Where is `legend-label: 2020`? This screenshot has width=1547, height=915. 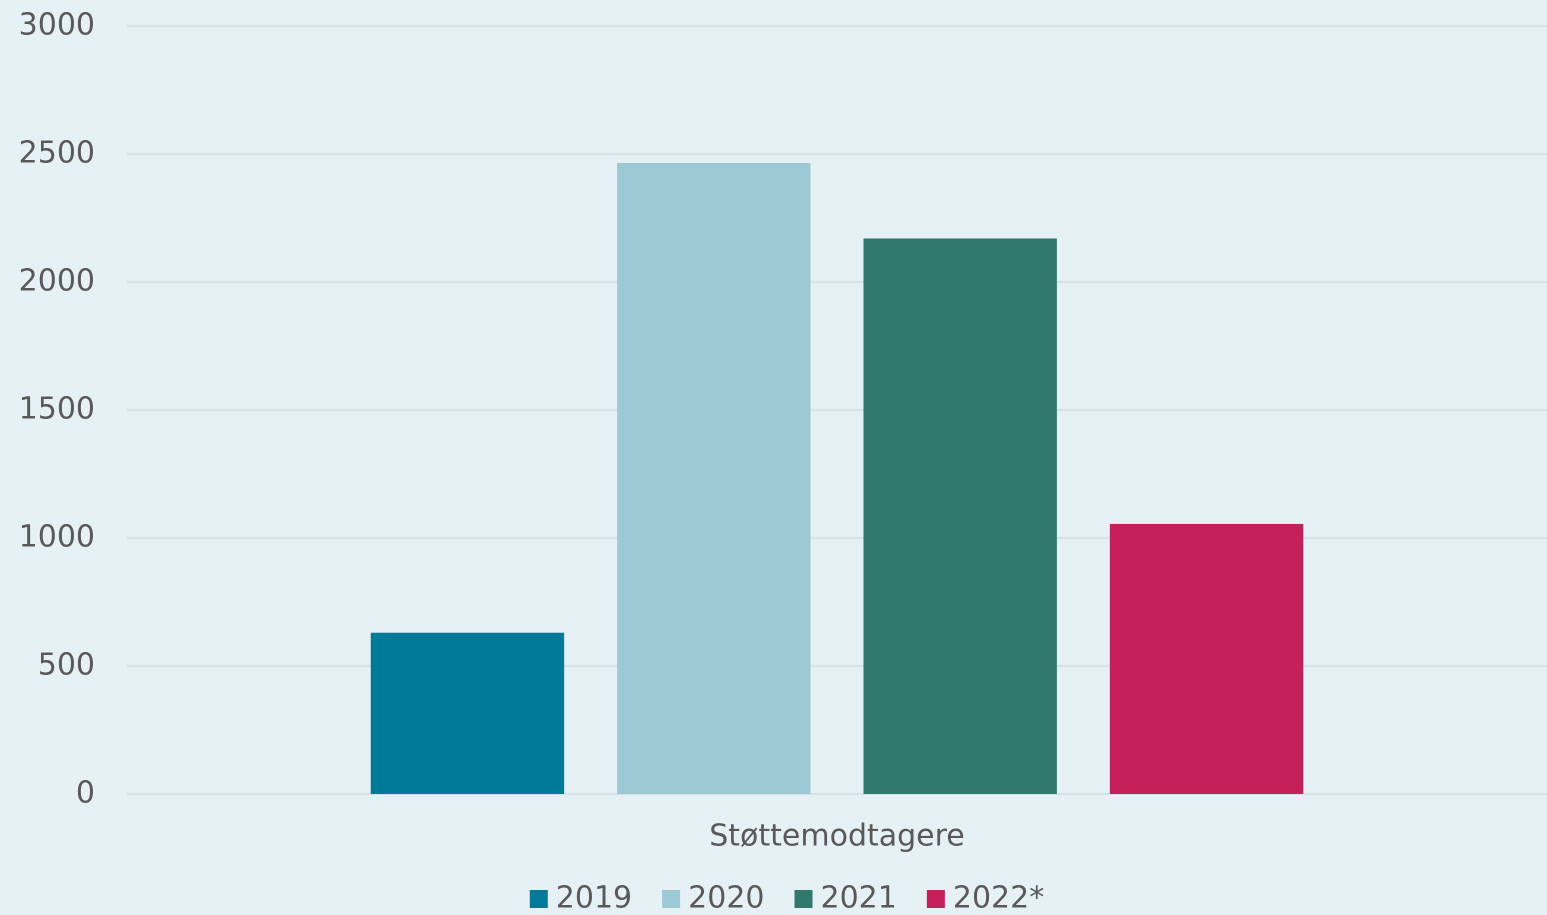
legend-label: 2020 is located at coordinates (726, 898).